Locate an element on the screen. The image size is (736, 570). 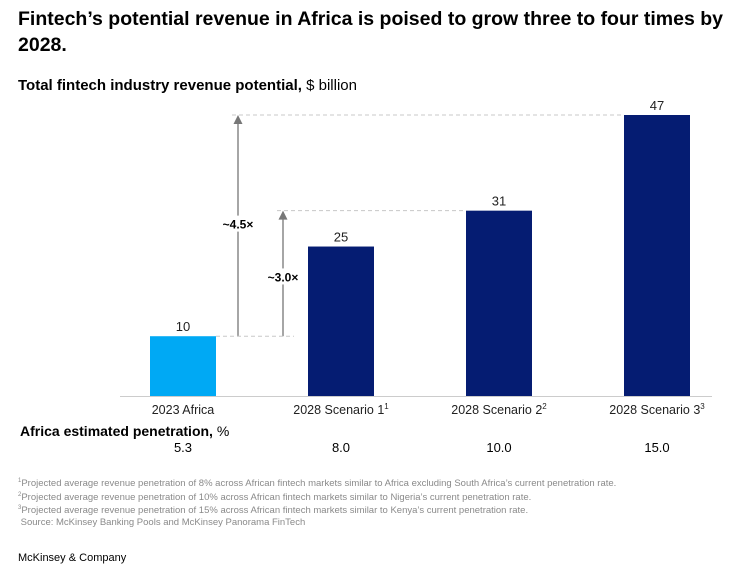
footnote-marker: 1 is located at coordinates (386, 406).